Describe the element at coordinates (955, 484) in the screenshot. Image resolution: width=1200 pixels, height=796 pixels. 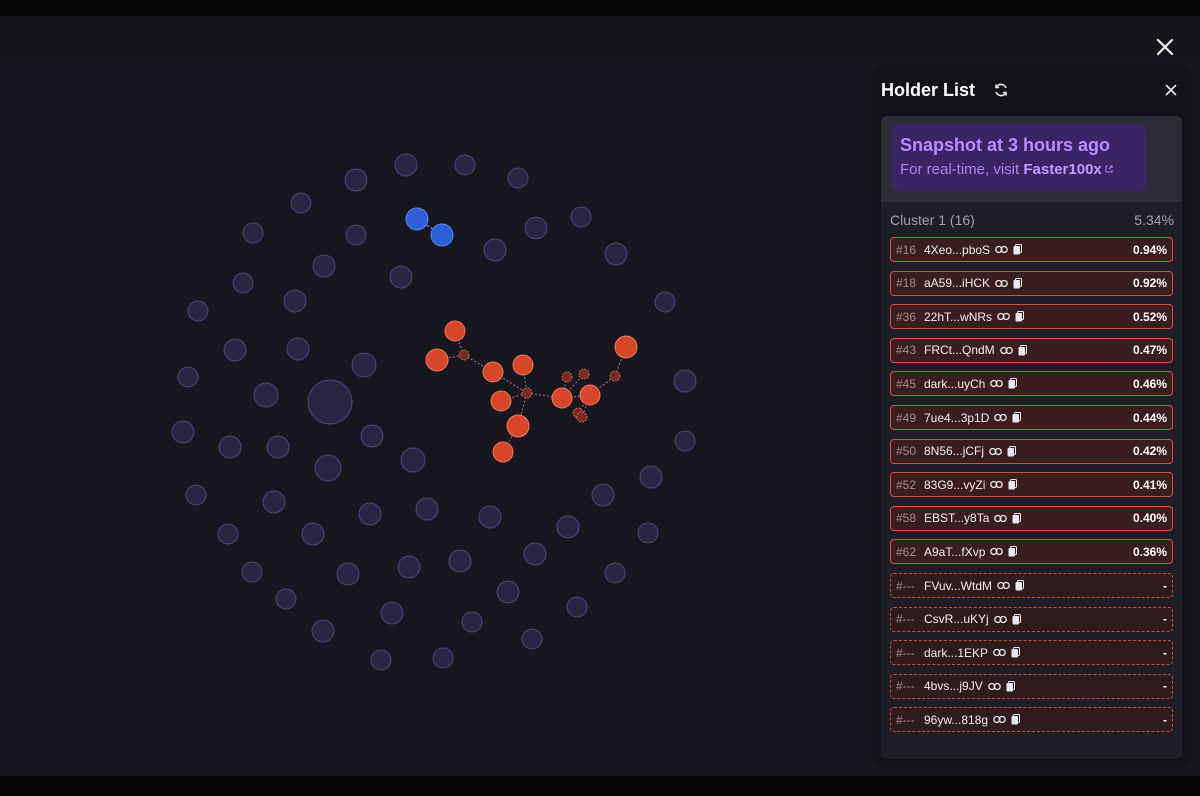
I see `holder-address: 83G9...vyZi` at that location.